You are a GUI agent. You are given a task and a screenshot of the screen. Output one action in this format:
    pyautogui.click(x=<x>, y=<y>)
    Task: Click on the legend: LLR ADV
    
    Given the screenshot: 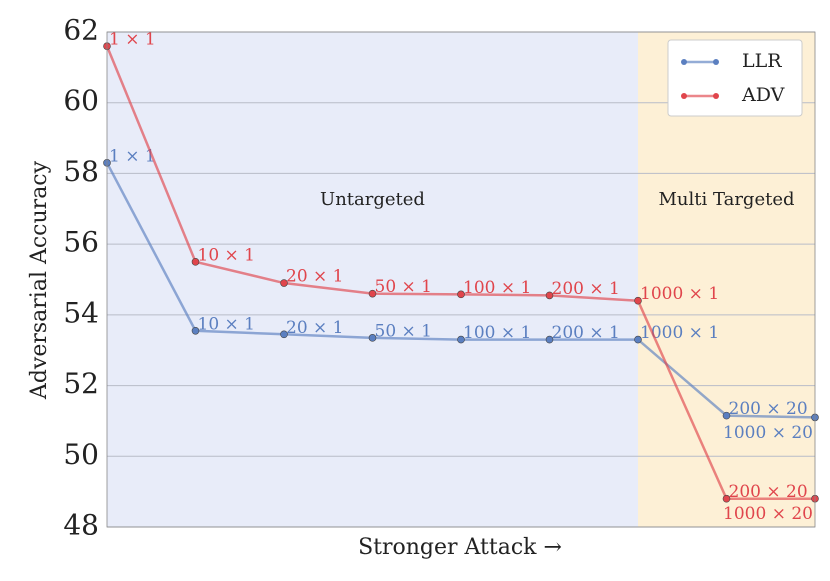 What is the action you would take?
    pyautogui.click(x=735, y=78)
    